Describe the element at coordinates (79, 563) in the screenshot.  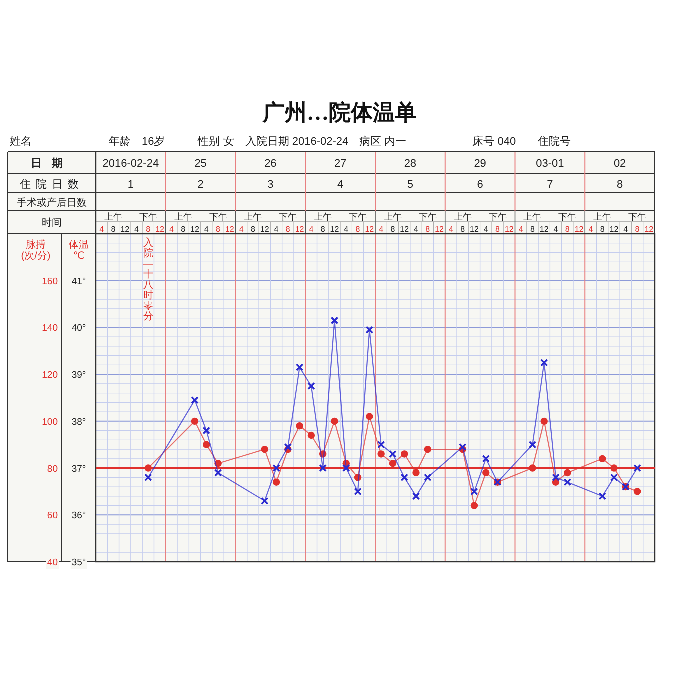
I see `y2-tick-label: 35°` at that location.